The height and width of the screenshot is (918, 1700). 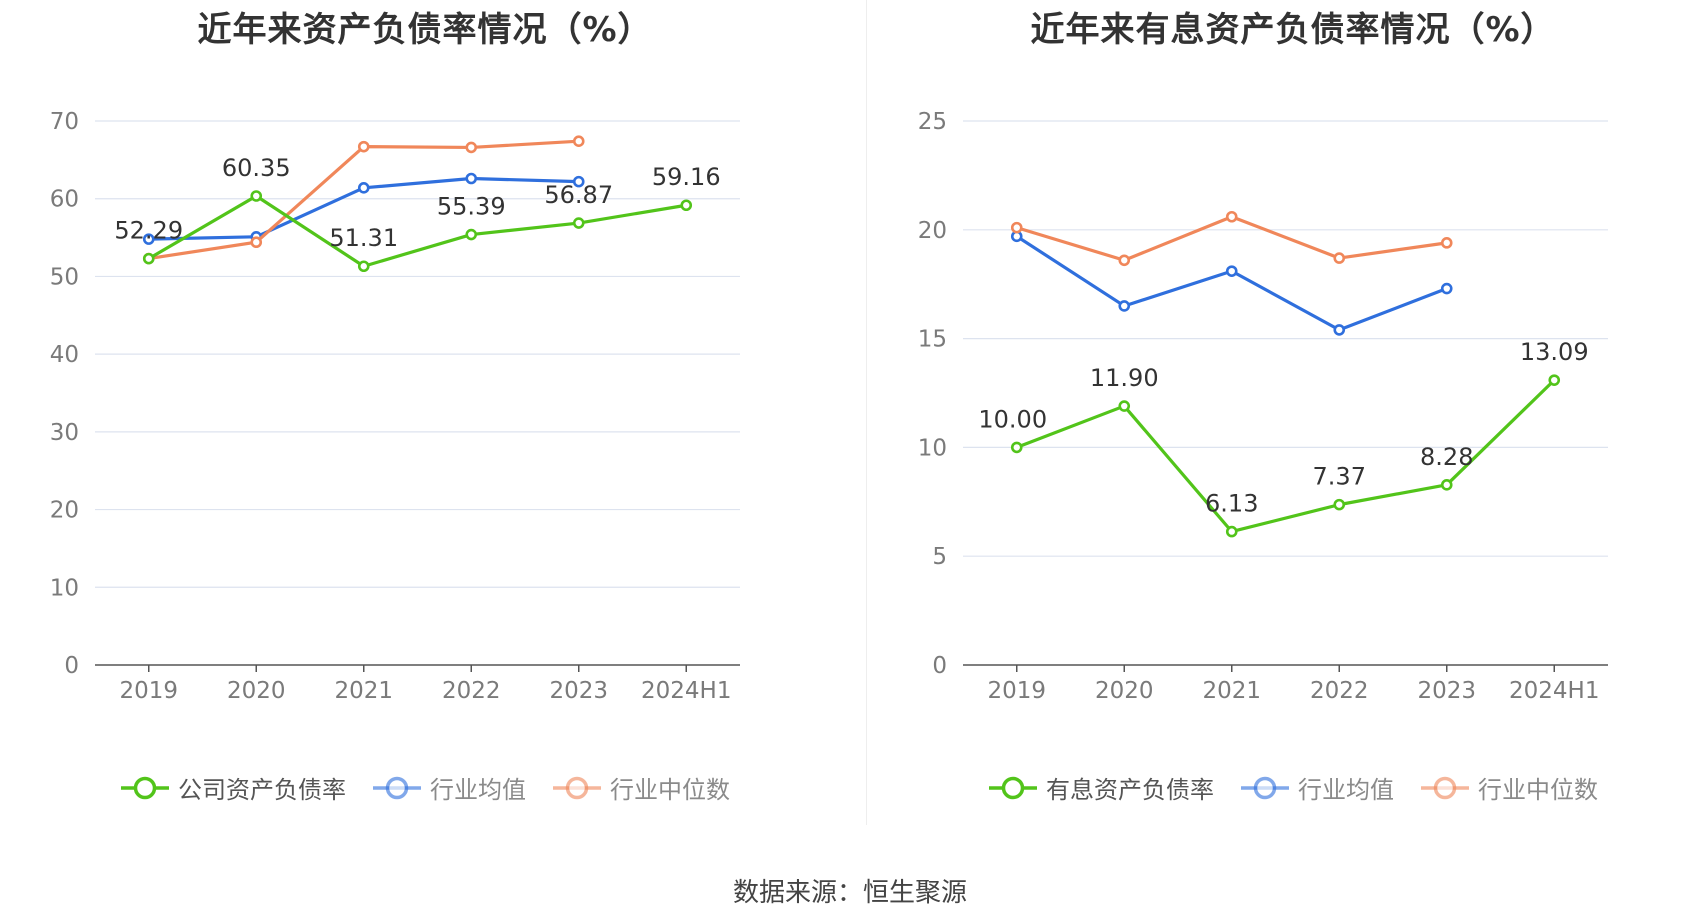 I want to click on data-label: 56.87, so click(x=578, y=195).